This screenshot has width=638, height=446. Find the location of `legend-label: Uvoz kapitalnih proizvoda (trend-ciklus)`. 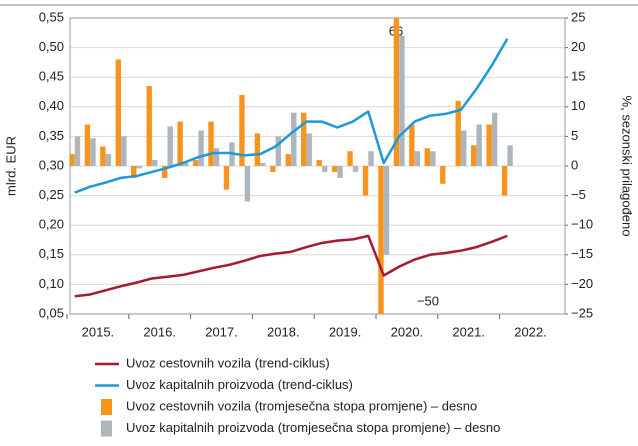

legend-label: Uvoz kapitalnih proizvoda (trend-ciklus) is located at coordinates (239, 384).